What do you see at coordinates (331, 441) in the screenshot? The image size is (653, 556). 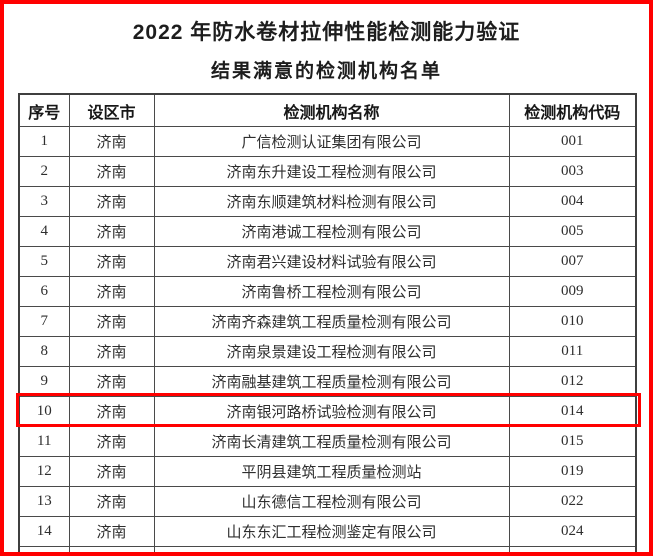 I see `cell-name: 济南长清建筑工程质量检测有限公司` at bounding box center [331, 441].